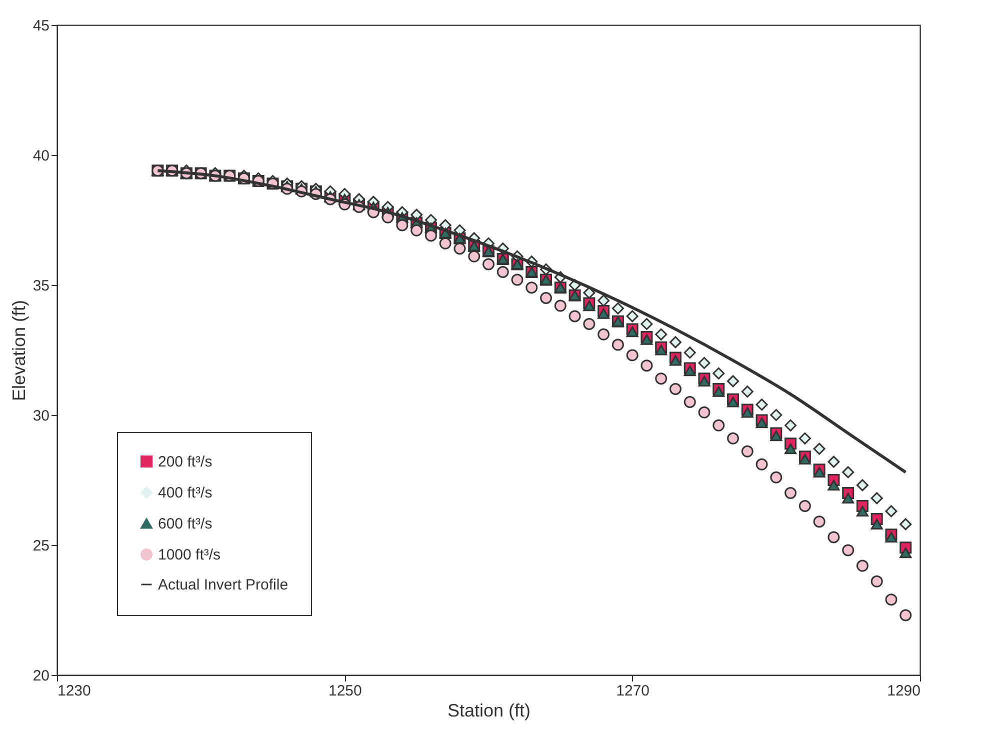 Image resolution: width=990 pixels, height=746 pixels. Describe the element at coordinates (633, 691) in the screenshot. I see `x-tick-label: 1270` at that location.